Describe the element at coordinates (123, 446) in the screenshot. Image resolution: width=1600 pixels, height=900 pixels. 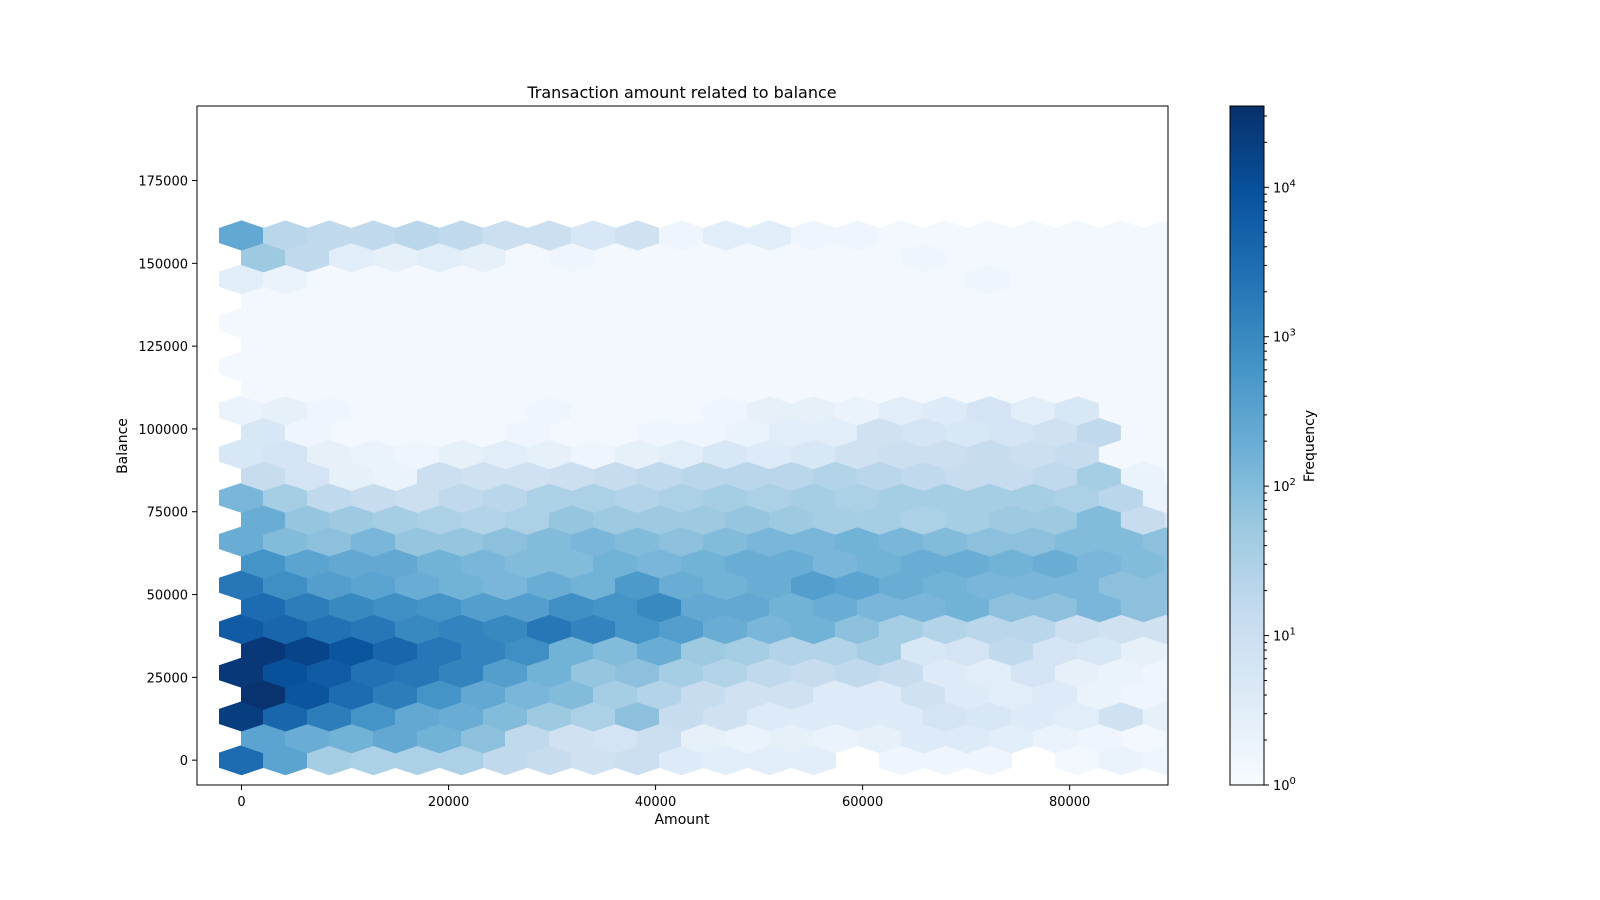
I see `y-axis-label: Balance` at that location.